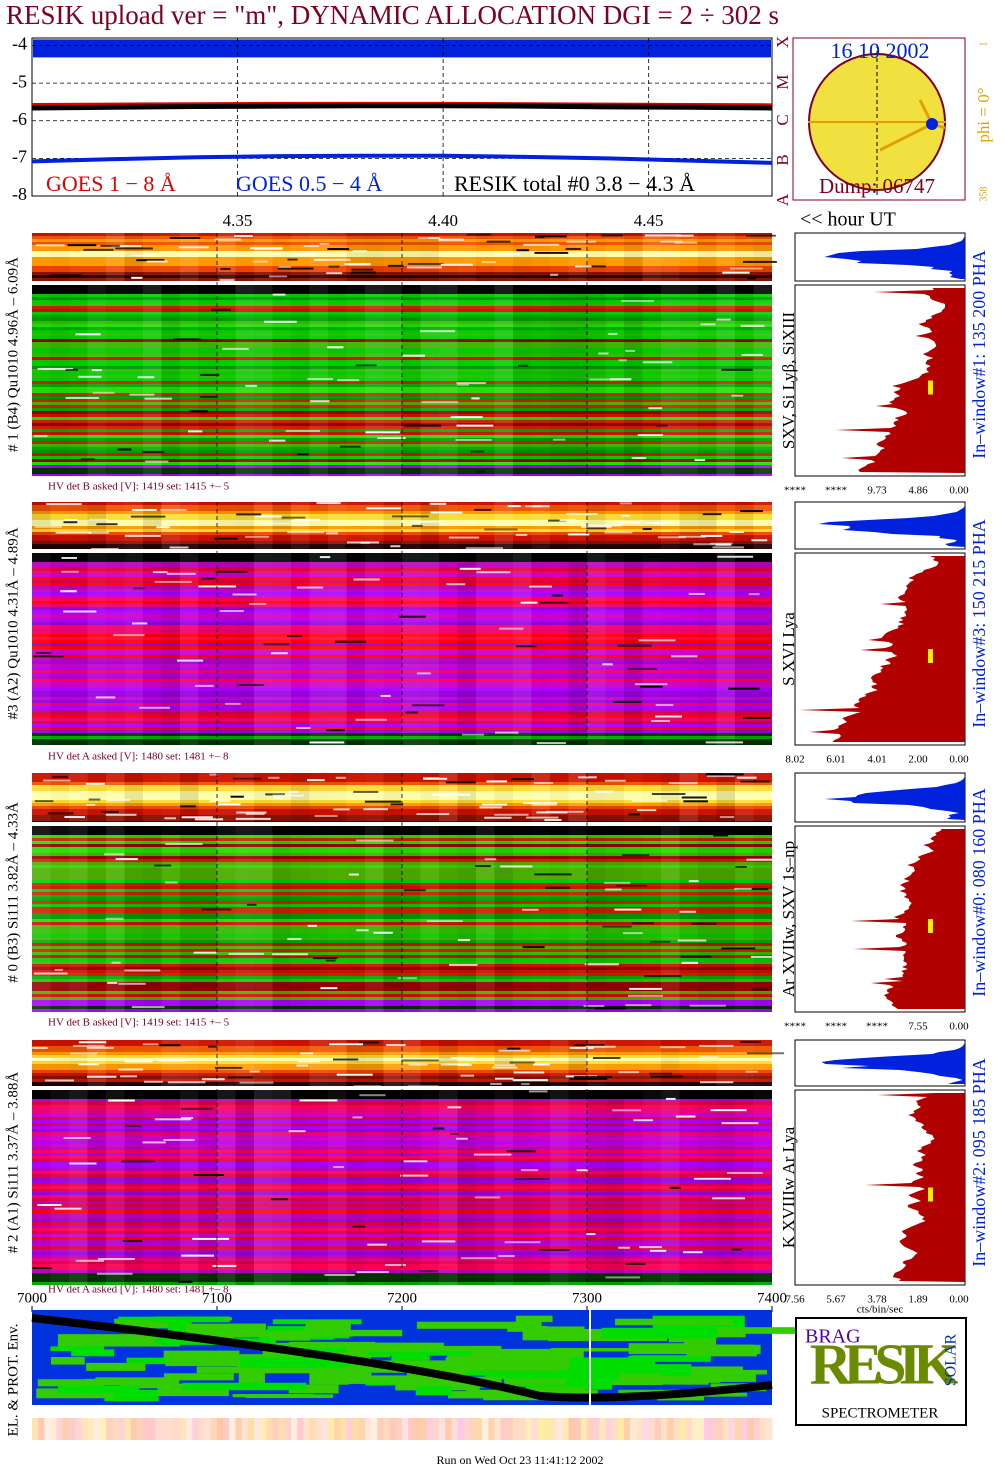 This screenshot has height=1476, width=1004. What do you see at coordinates (139, 487) in the screenshot?
I see `hv-info: HV det B asked [V]: 1419 set: 1415 +– 5` at bounding box center [139, 487].